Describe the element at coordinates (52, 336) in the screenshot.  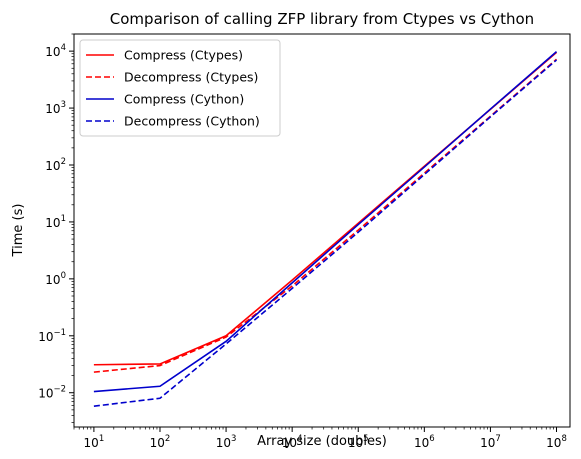
I see `y-tick-label: 10⁻¹` at that location.